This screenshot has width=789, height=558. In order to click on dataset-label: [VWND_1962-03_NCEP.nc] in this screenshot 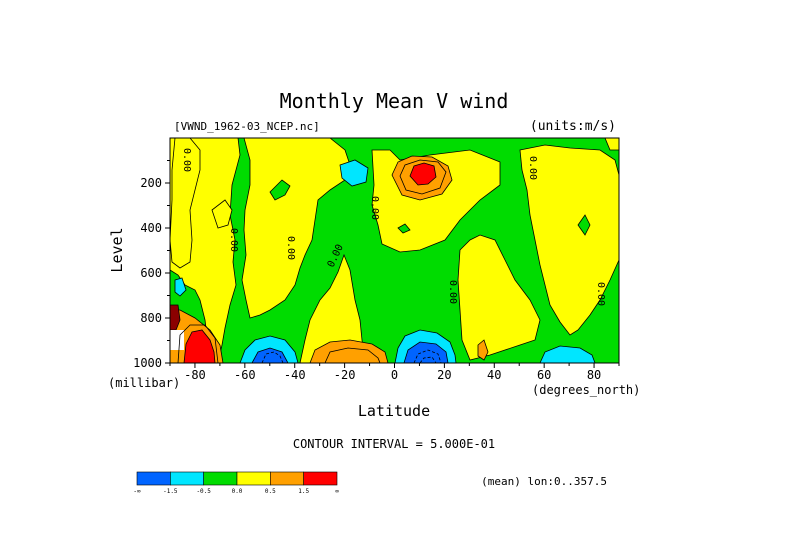, I will do `click(247, 126)`.